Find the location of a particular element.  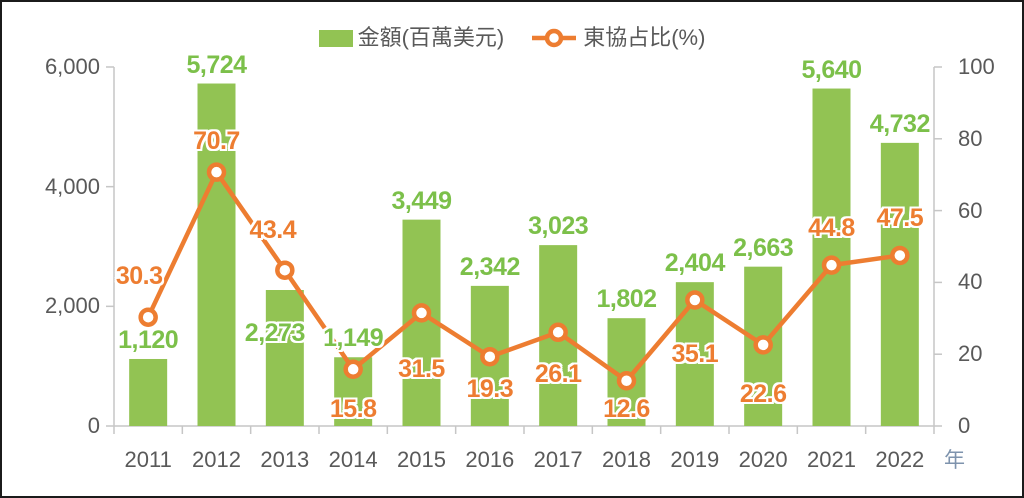

ratio-label-2020: 22.6 is located at coordinates (763, 393).